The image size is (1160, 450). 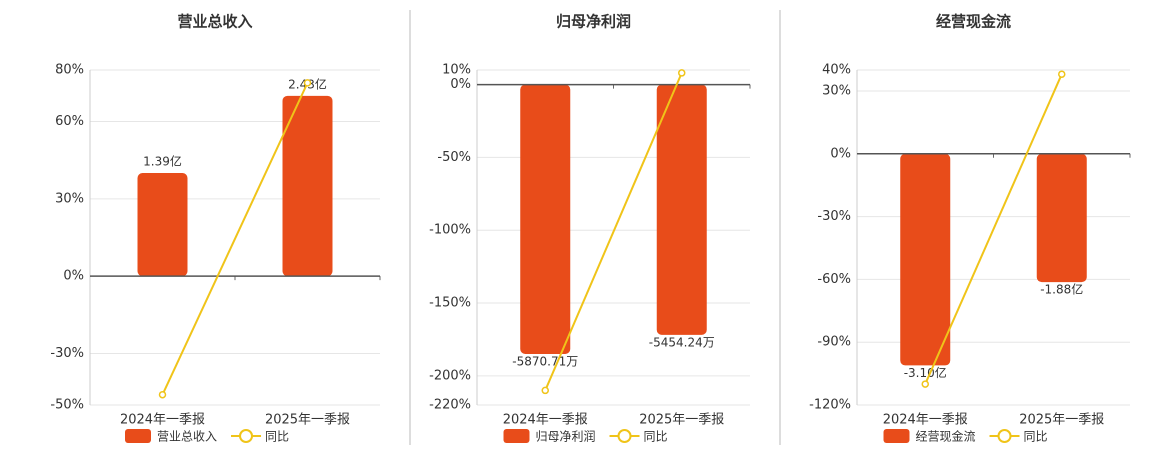 I want to click on legend-label: 经营现金流, so click(x=946, y=436).